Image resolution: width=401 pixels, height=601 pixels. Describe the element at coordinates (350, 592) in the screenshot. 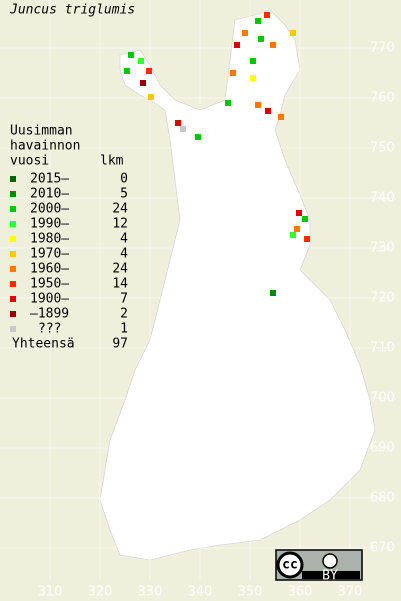

I see `x-label: 370` at that location.